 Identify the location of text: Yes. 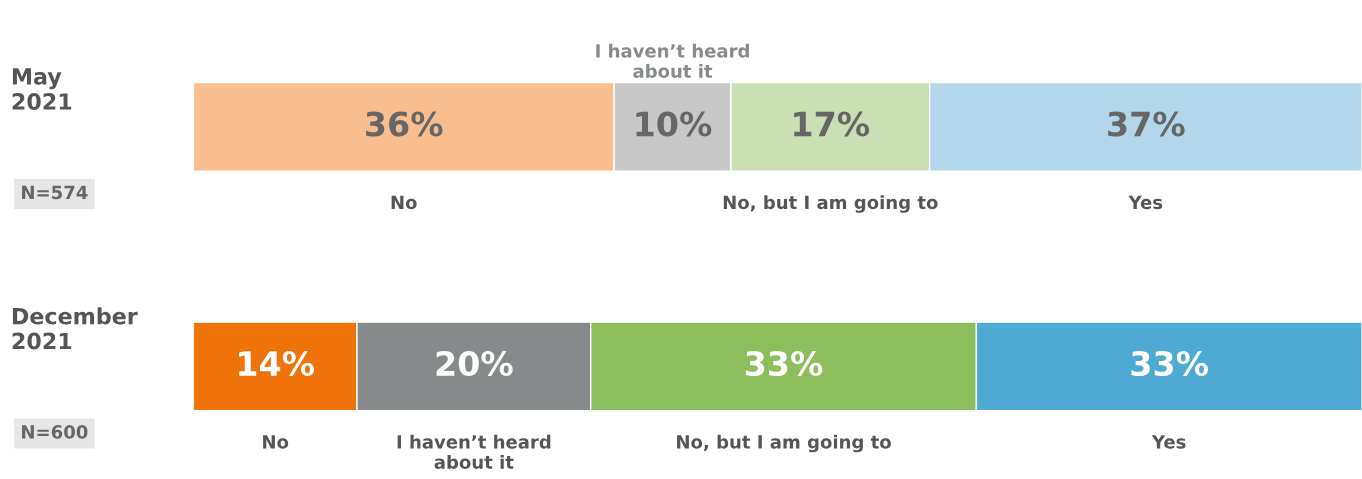
(1168, 442).